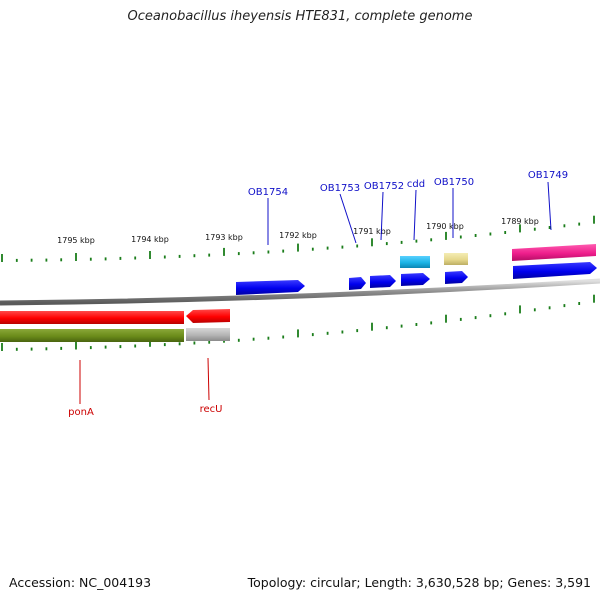  What do you see at coordinates (208, 316) in the screenshot?
I see `gene-arrow-recU` at bounding box center [208, 316].